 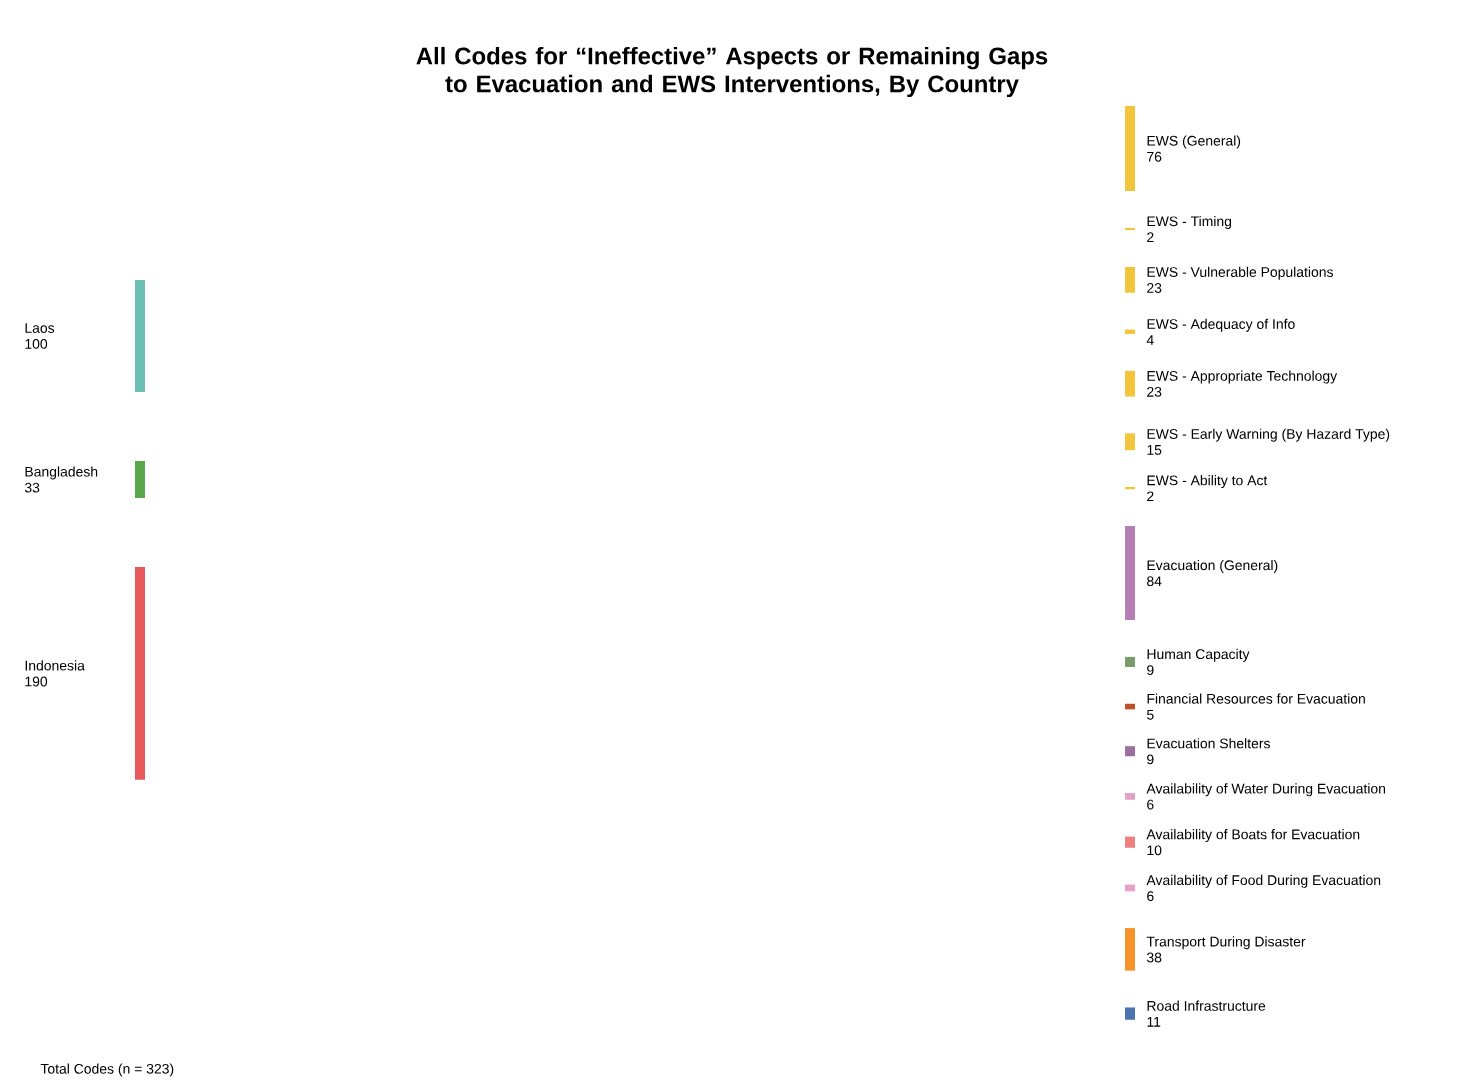 What do you see at coordinates (732, 72) in the screenshot?
I see `text: All Codes for “Ineffective” Aspects or Remaining Gaps to Evacuation and EWS Interventions, By Country` at bounding box center [732, 72].